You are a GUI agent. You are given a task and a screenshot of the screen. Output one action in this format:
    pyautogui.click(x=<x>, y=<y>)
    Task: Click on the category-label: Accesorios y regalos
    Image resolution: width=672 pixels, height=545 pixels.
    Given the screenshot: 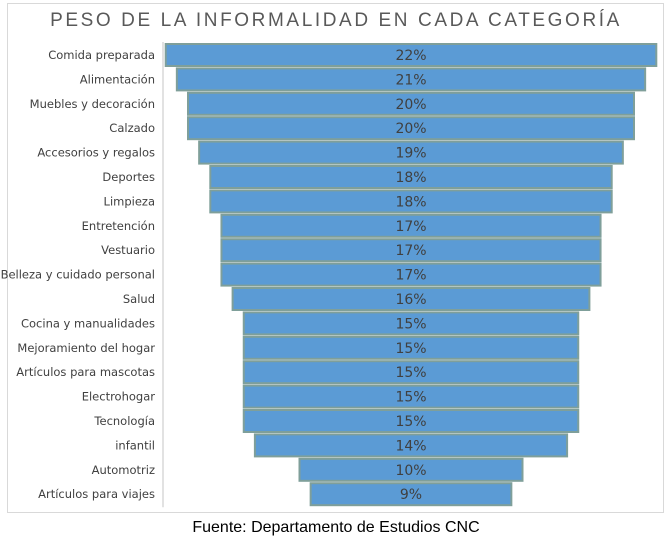 What is the action you would take?
    pyautogui.click(x=96, y=153)
    